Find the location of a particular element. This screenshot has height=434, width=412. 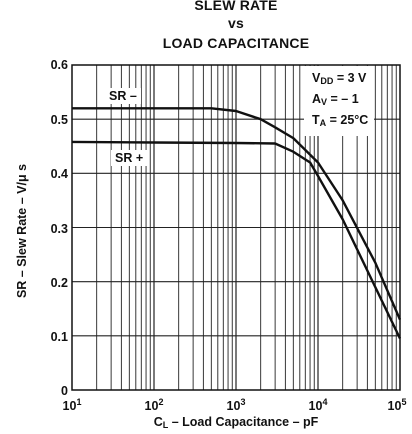

ta-value: = 25°C is located at coordinates (347, 120).